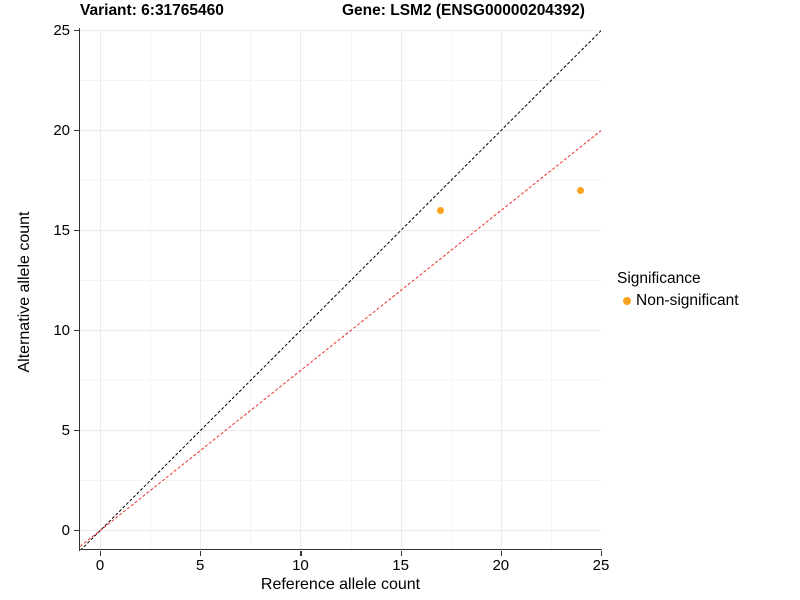 The height and width of the screenshot is (600, 800). Describe the element at coordinates (65, 430) in the screenshot. I see `y-tick-label: 5` at that location.